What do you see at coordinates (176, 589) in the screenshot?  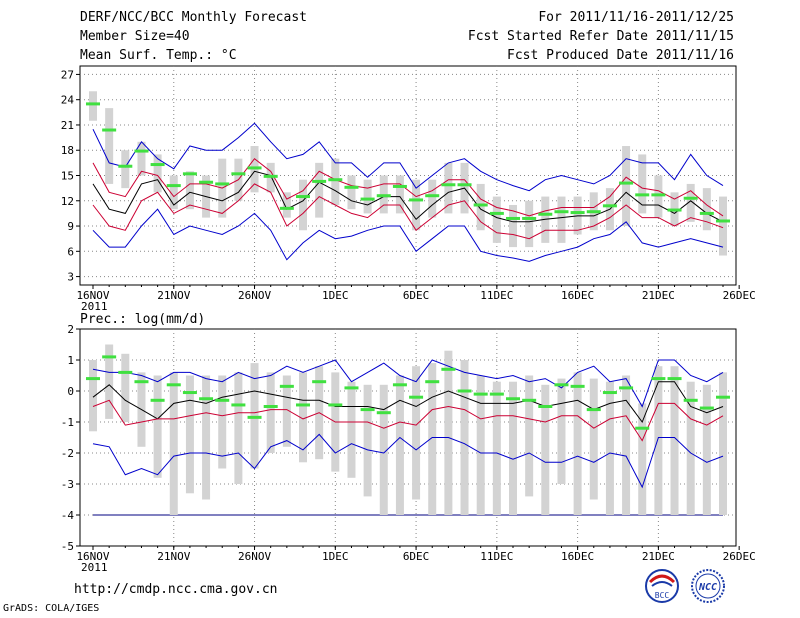 I see `source-url: http://cmdp.ncc.cma.gov.cn` at bounding box center [176, 589].